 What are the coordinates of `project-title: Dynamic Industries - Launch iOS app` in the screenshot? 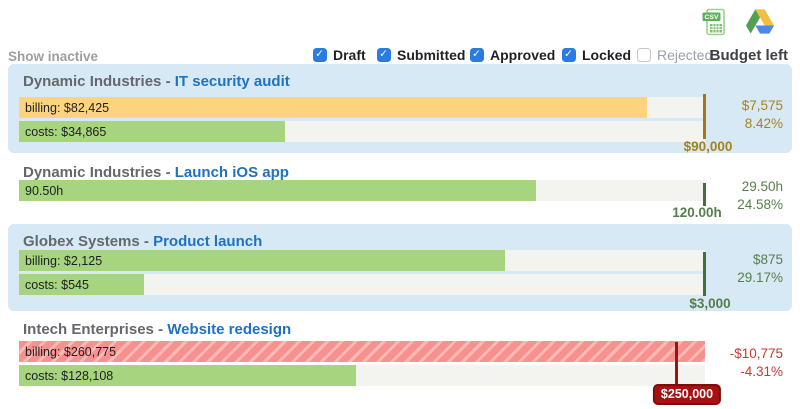 It's located at (156, 172).